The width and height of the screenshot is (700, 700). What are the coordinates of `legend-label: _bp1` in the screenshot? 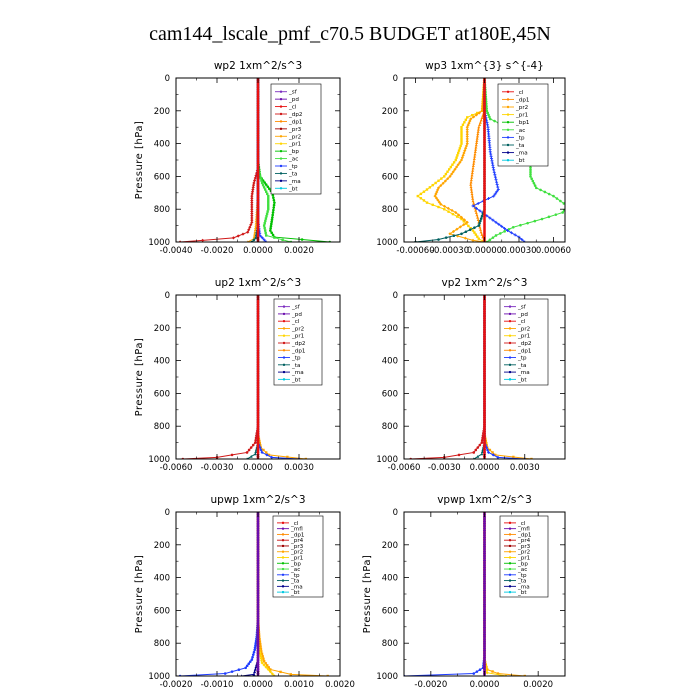 It's located at (522, 123).